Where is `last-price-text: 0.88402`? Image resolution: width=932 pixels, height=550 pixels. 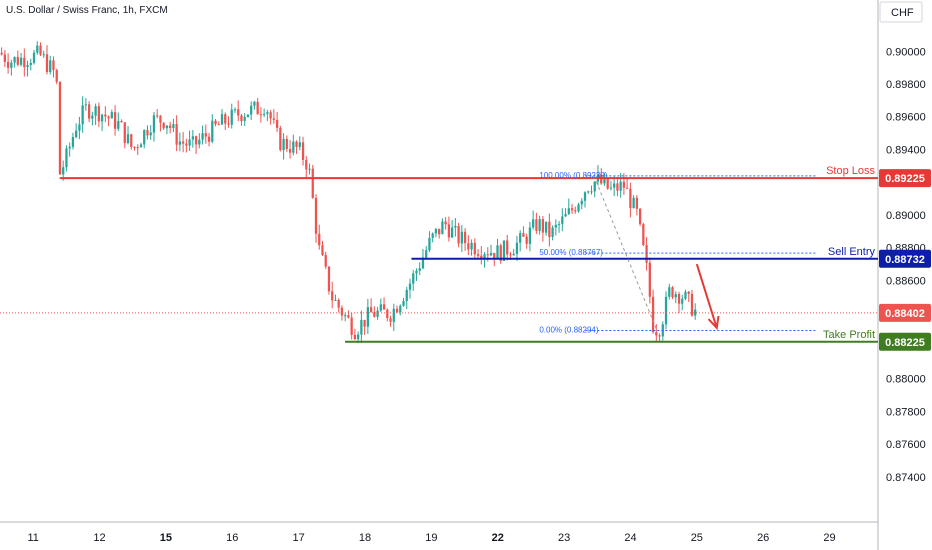
last-price-text: 0.88402 is located at coordinates (905, 314).